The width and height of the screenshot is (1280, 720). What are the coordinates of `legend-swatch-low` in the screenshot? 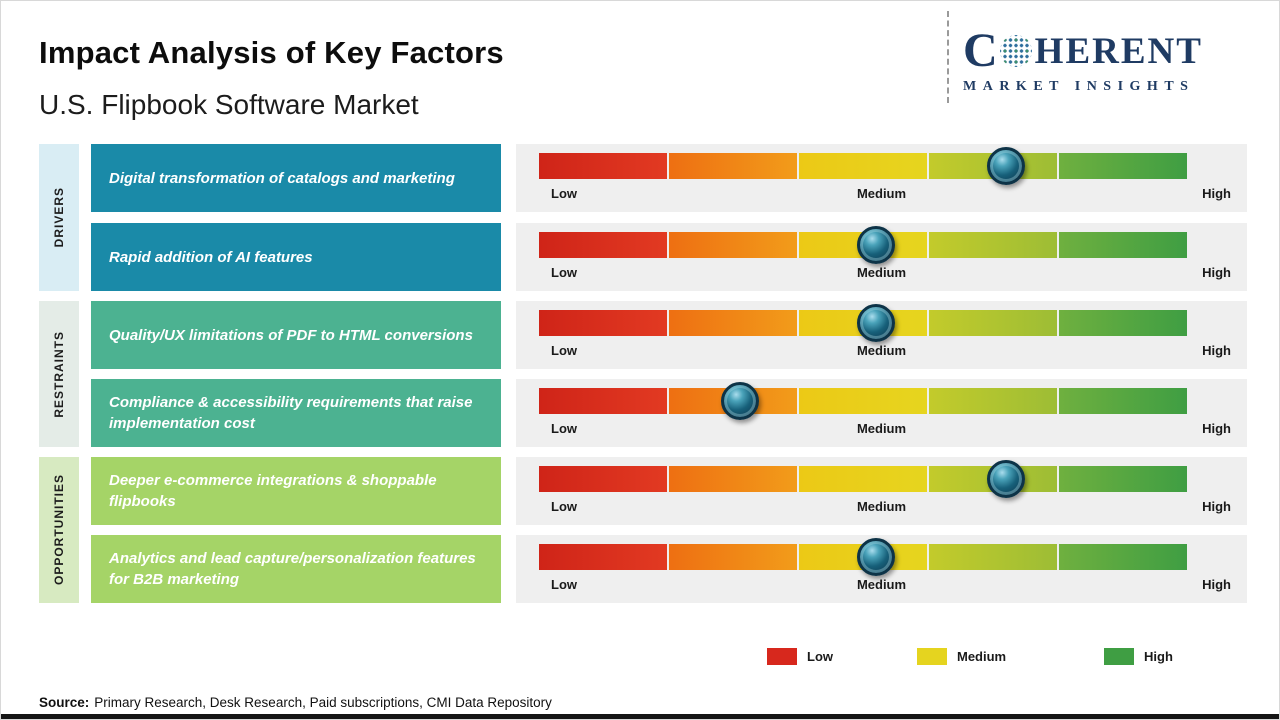 It's located at (782, 656).